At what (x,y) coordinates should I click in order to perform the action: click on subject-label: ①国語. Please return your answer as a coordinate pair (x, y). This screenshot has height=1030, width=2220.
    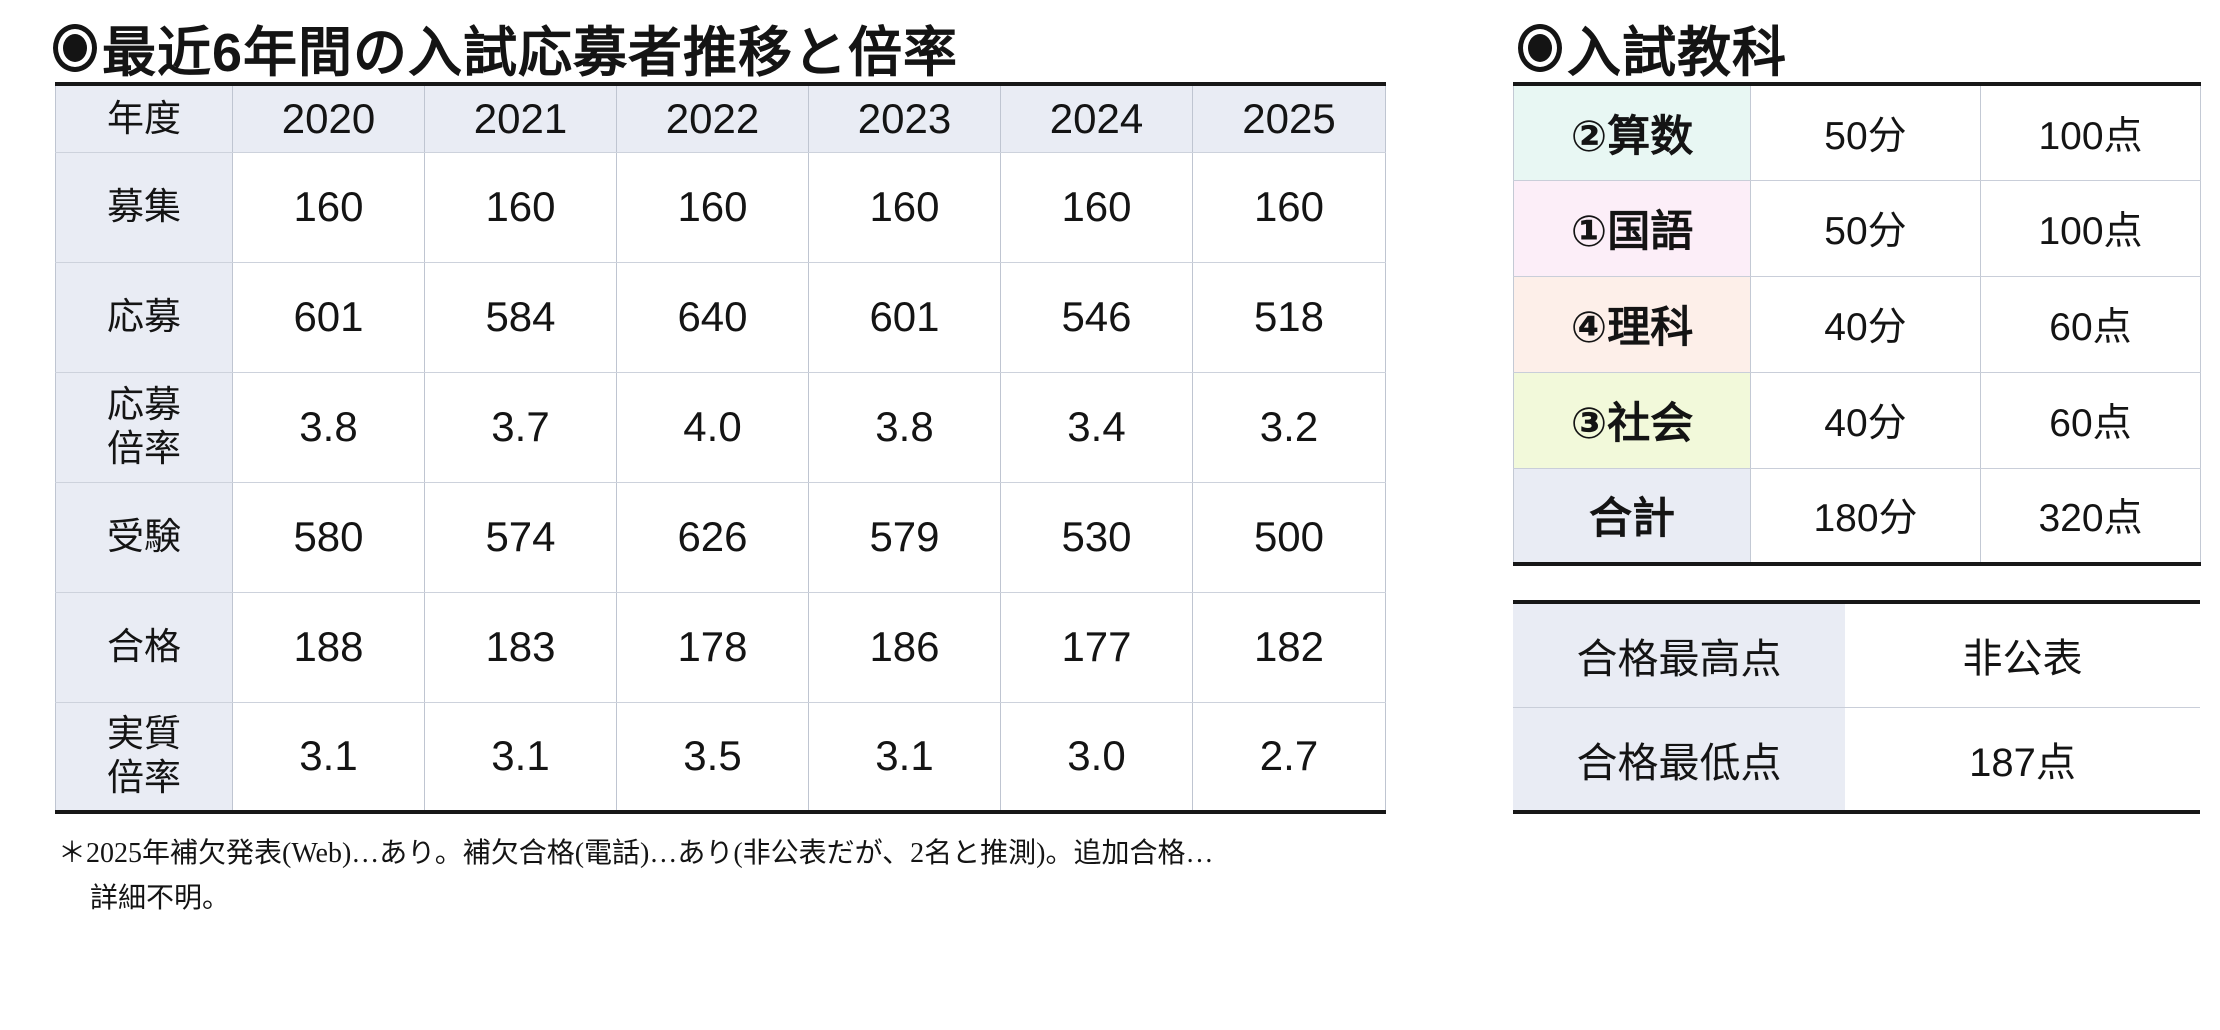
    Looking at the image, I should click on (1632, 228).